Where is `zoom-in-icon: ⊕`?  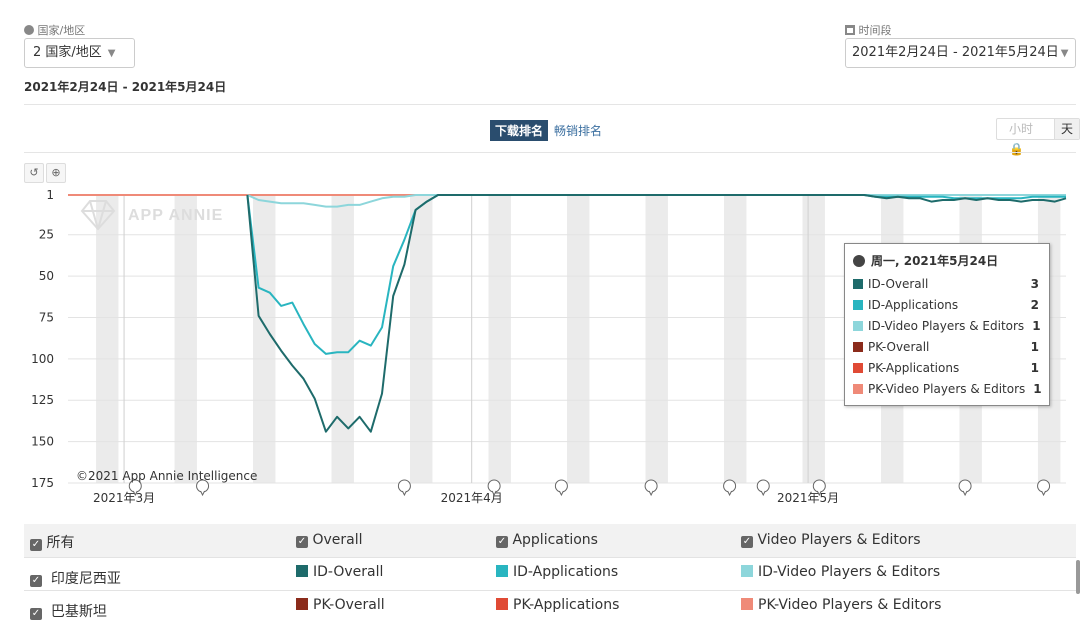
zoom-in-icon: ⊕ is located at coordinates (56, 173).